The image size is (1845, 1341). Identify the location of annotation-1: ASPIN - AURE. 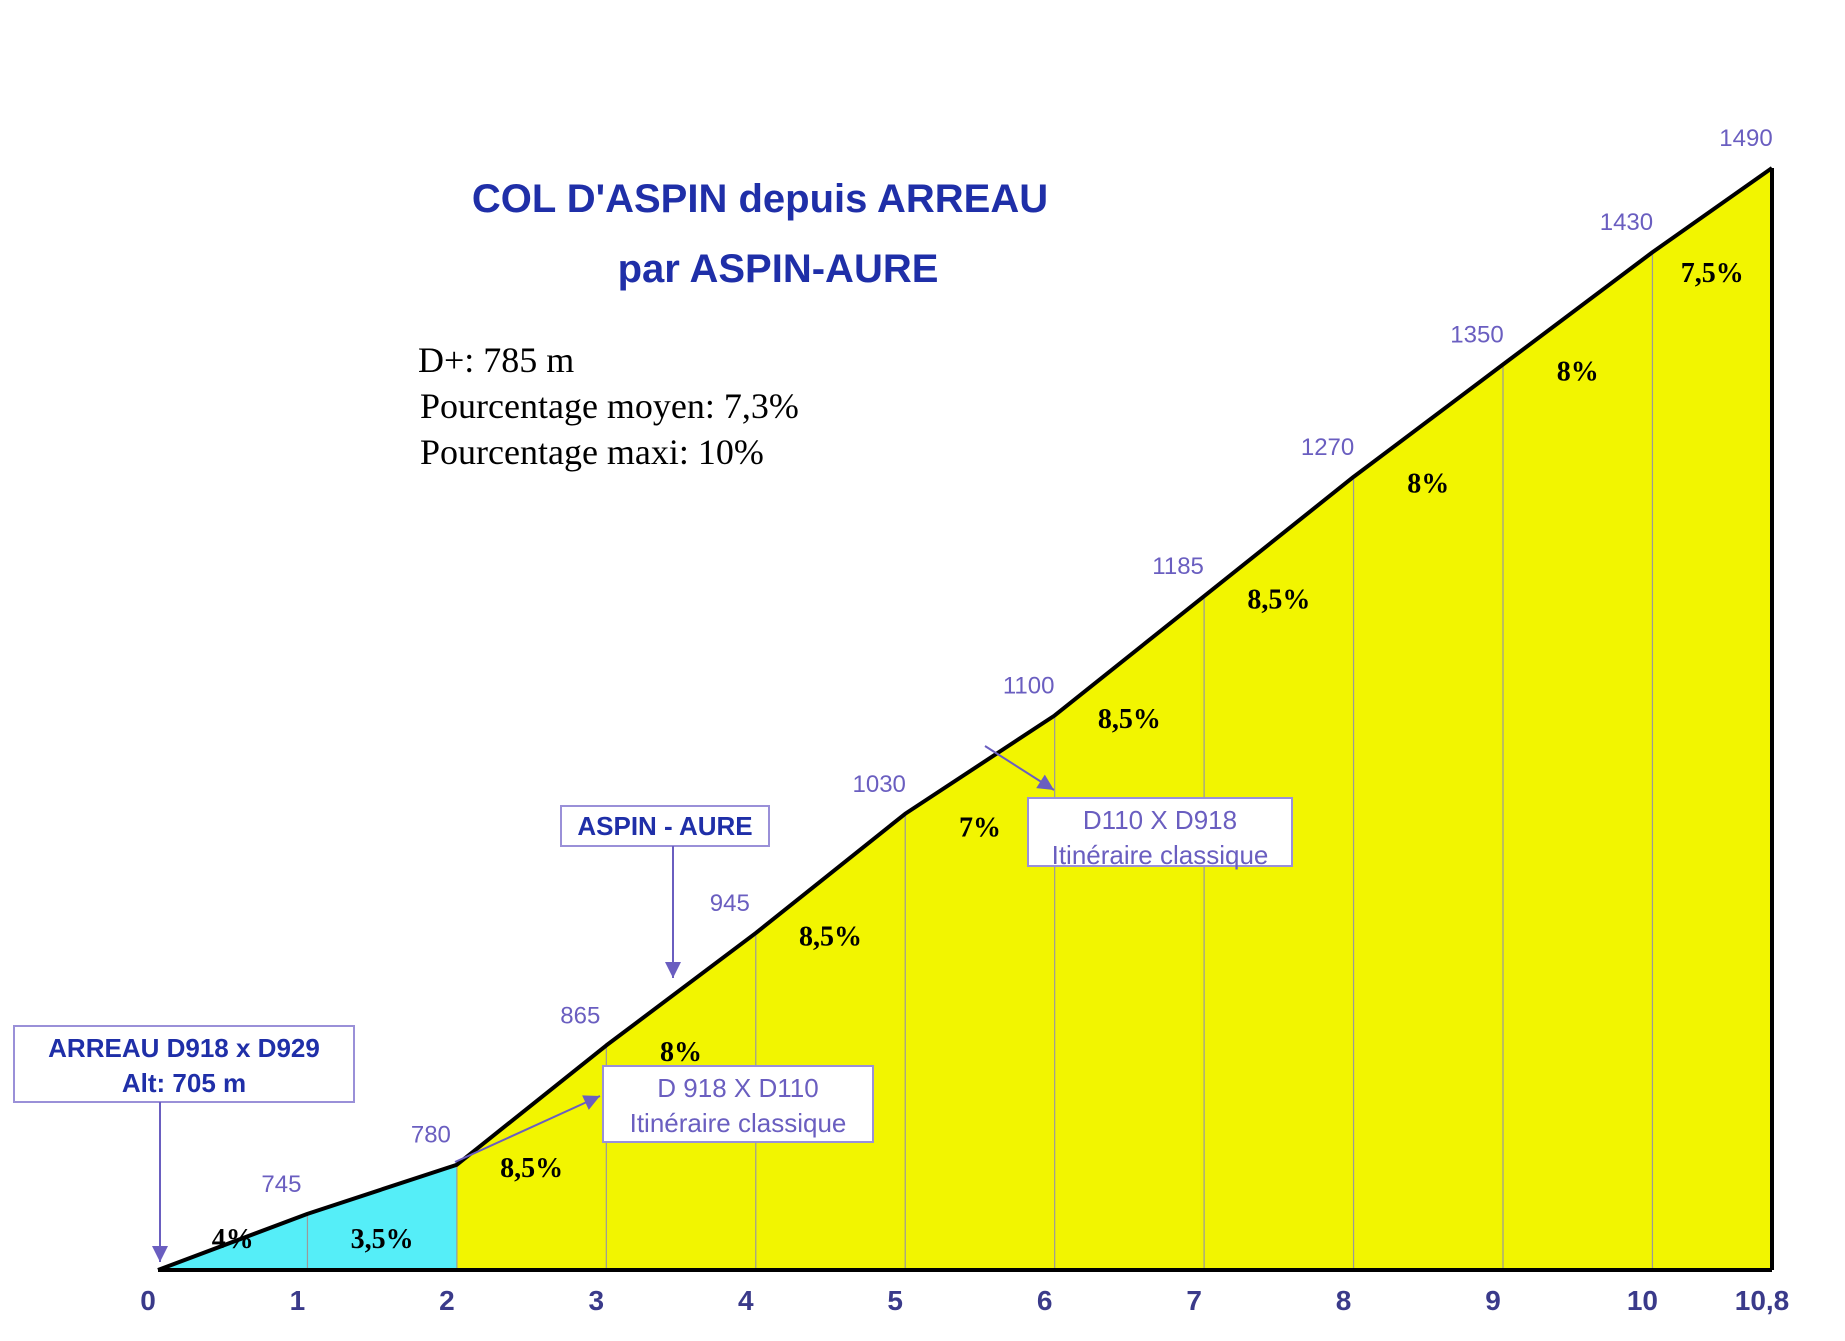
(665, 891).